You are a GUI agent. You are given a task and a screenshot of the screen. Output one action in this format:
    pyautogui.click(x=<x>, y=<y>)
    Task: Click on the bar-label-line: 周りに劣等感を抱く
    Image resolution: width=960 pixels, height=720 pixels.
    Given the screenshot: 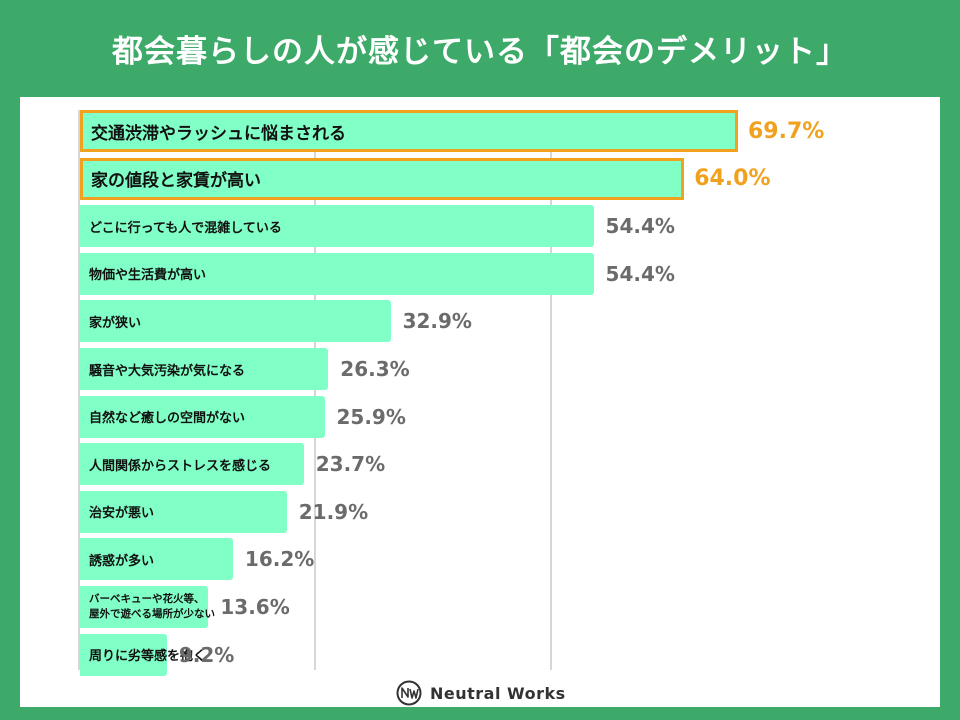 What is the action you would take?
    pyautogui.click(x=148, y=657)
    